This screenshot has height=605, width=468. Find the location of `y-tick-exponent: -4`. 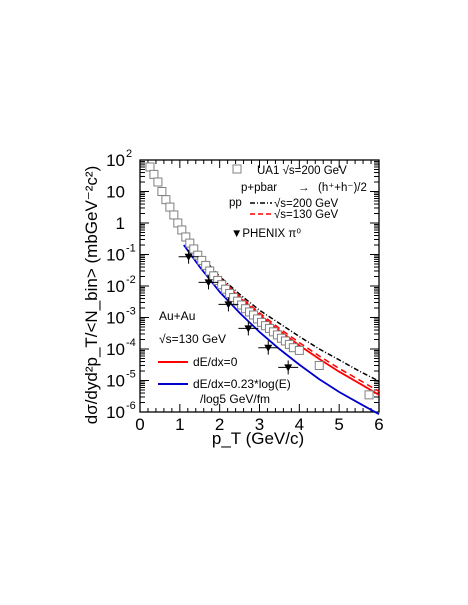

y-tick-exponent: -4 is located at coordinates (131, 343).